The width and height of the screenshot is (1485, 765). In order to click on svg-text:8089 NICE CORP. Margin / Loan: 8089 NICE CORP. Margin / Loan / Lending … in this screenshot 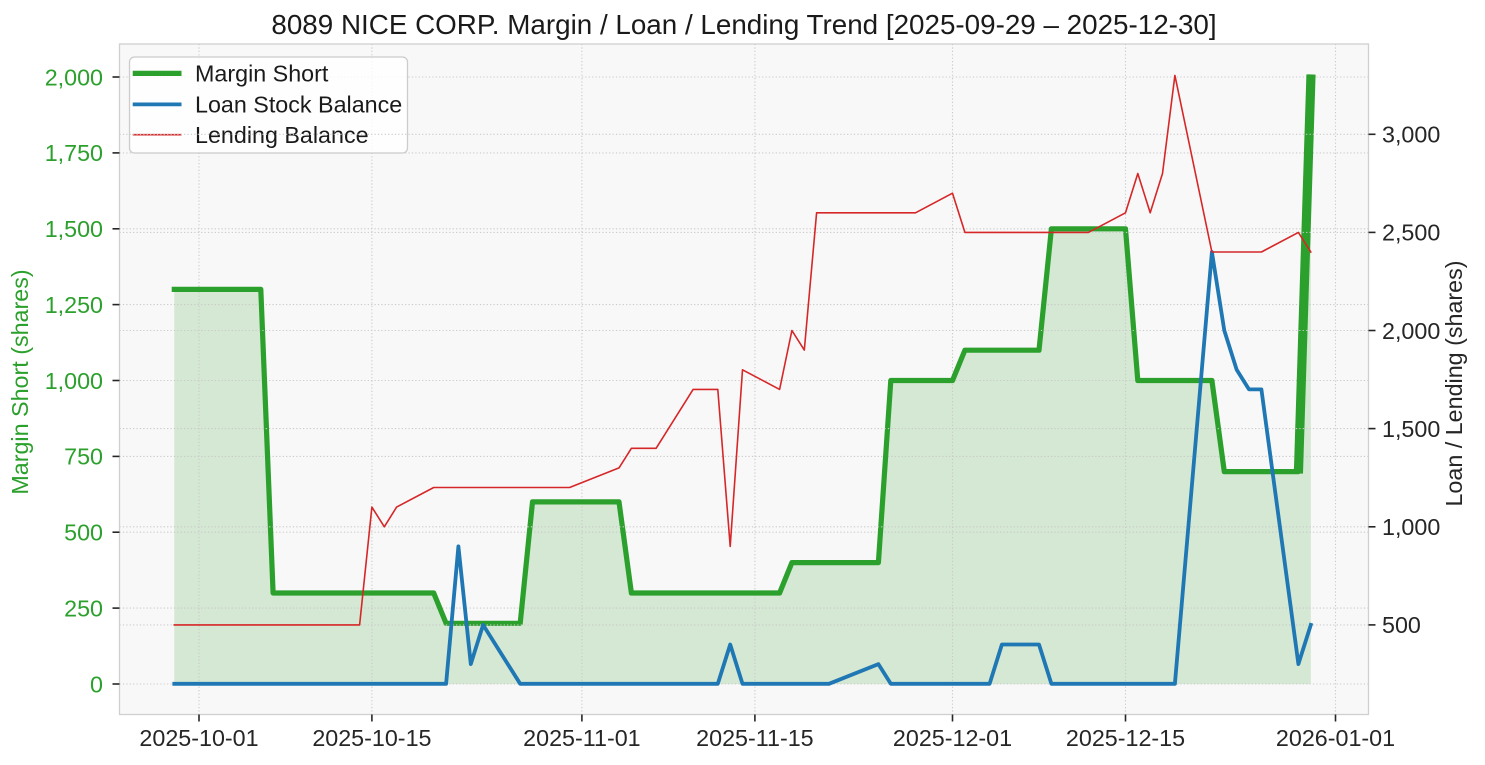, I will do `click(743, 24)`.